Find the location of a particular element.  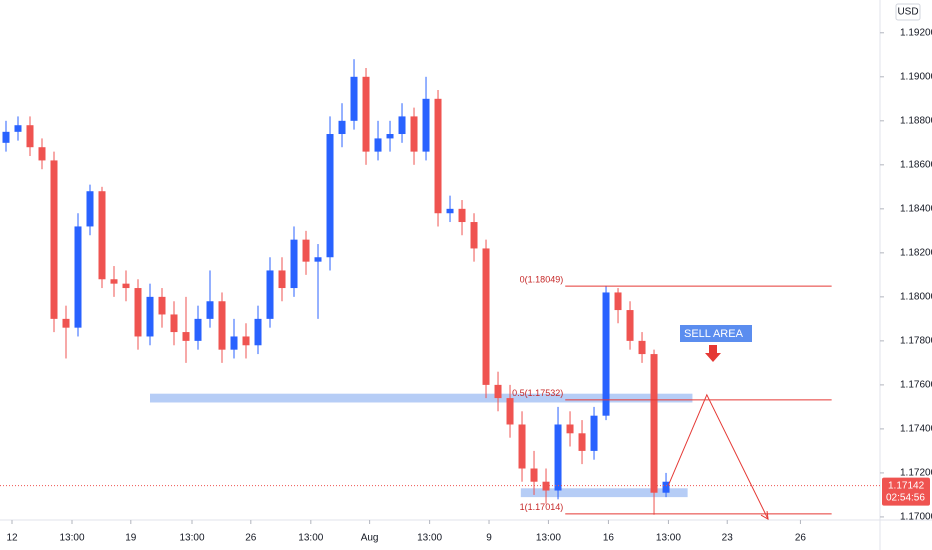

projection-path is located at coordinates (718, 456).